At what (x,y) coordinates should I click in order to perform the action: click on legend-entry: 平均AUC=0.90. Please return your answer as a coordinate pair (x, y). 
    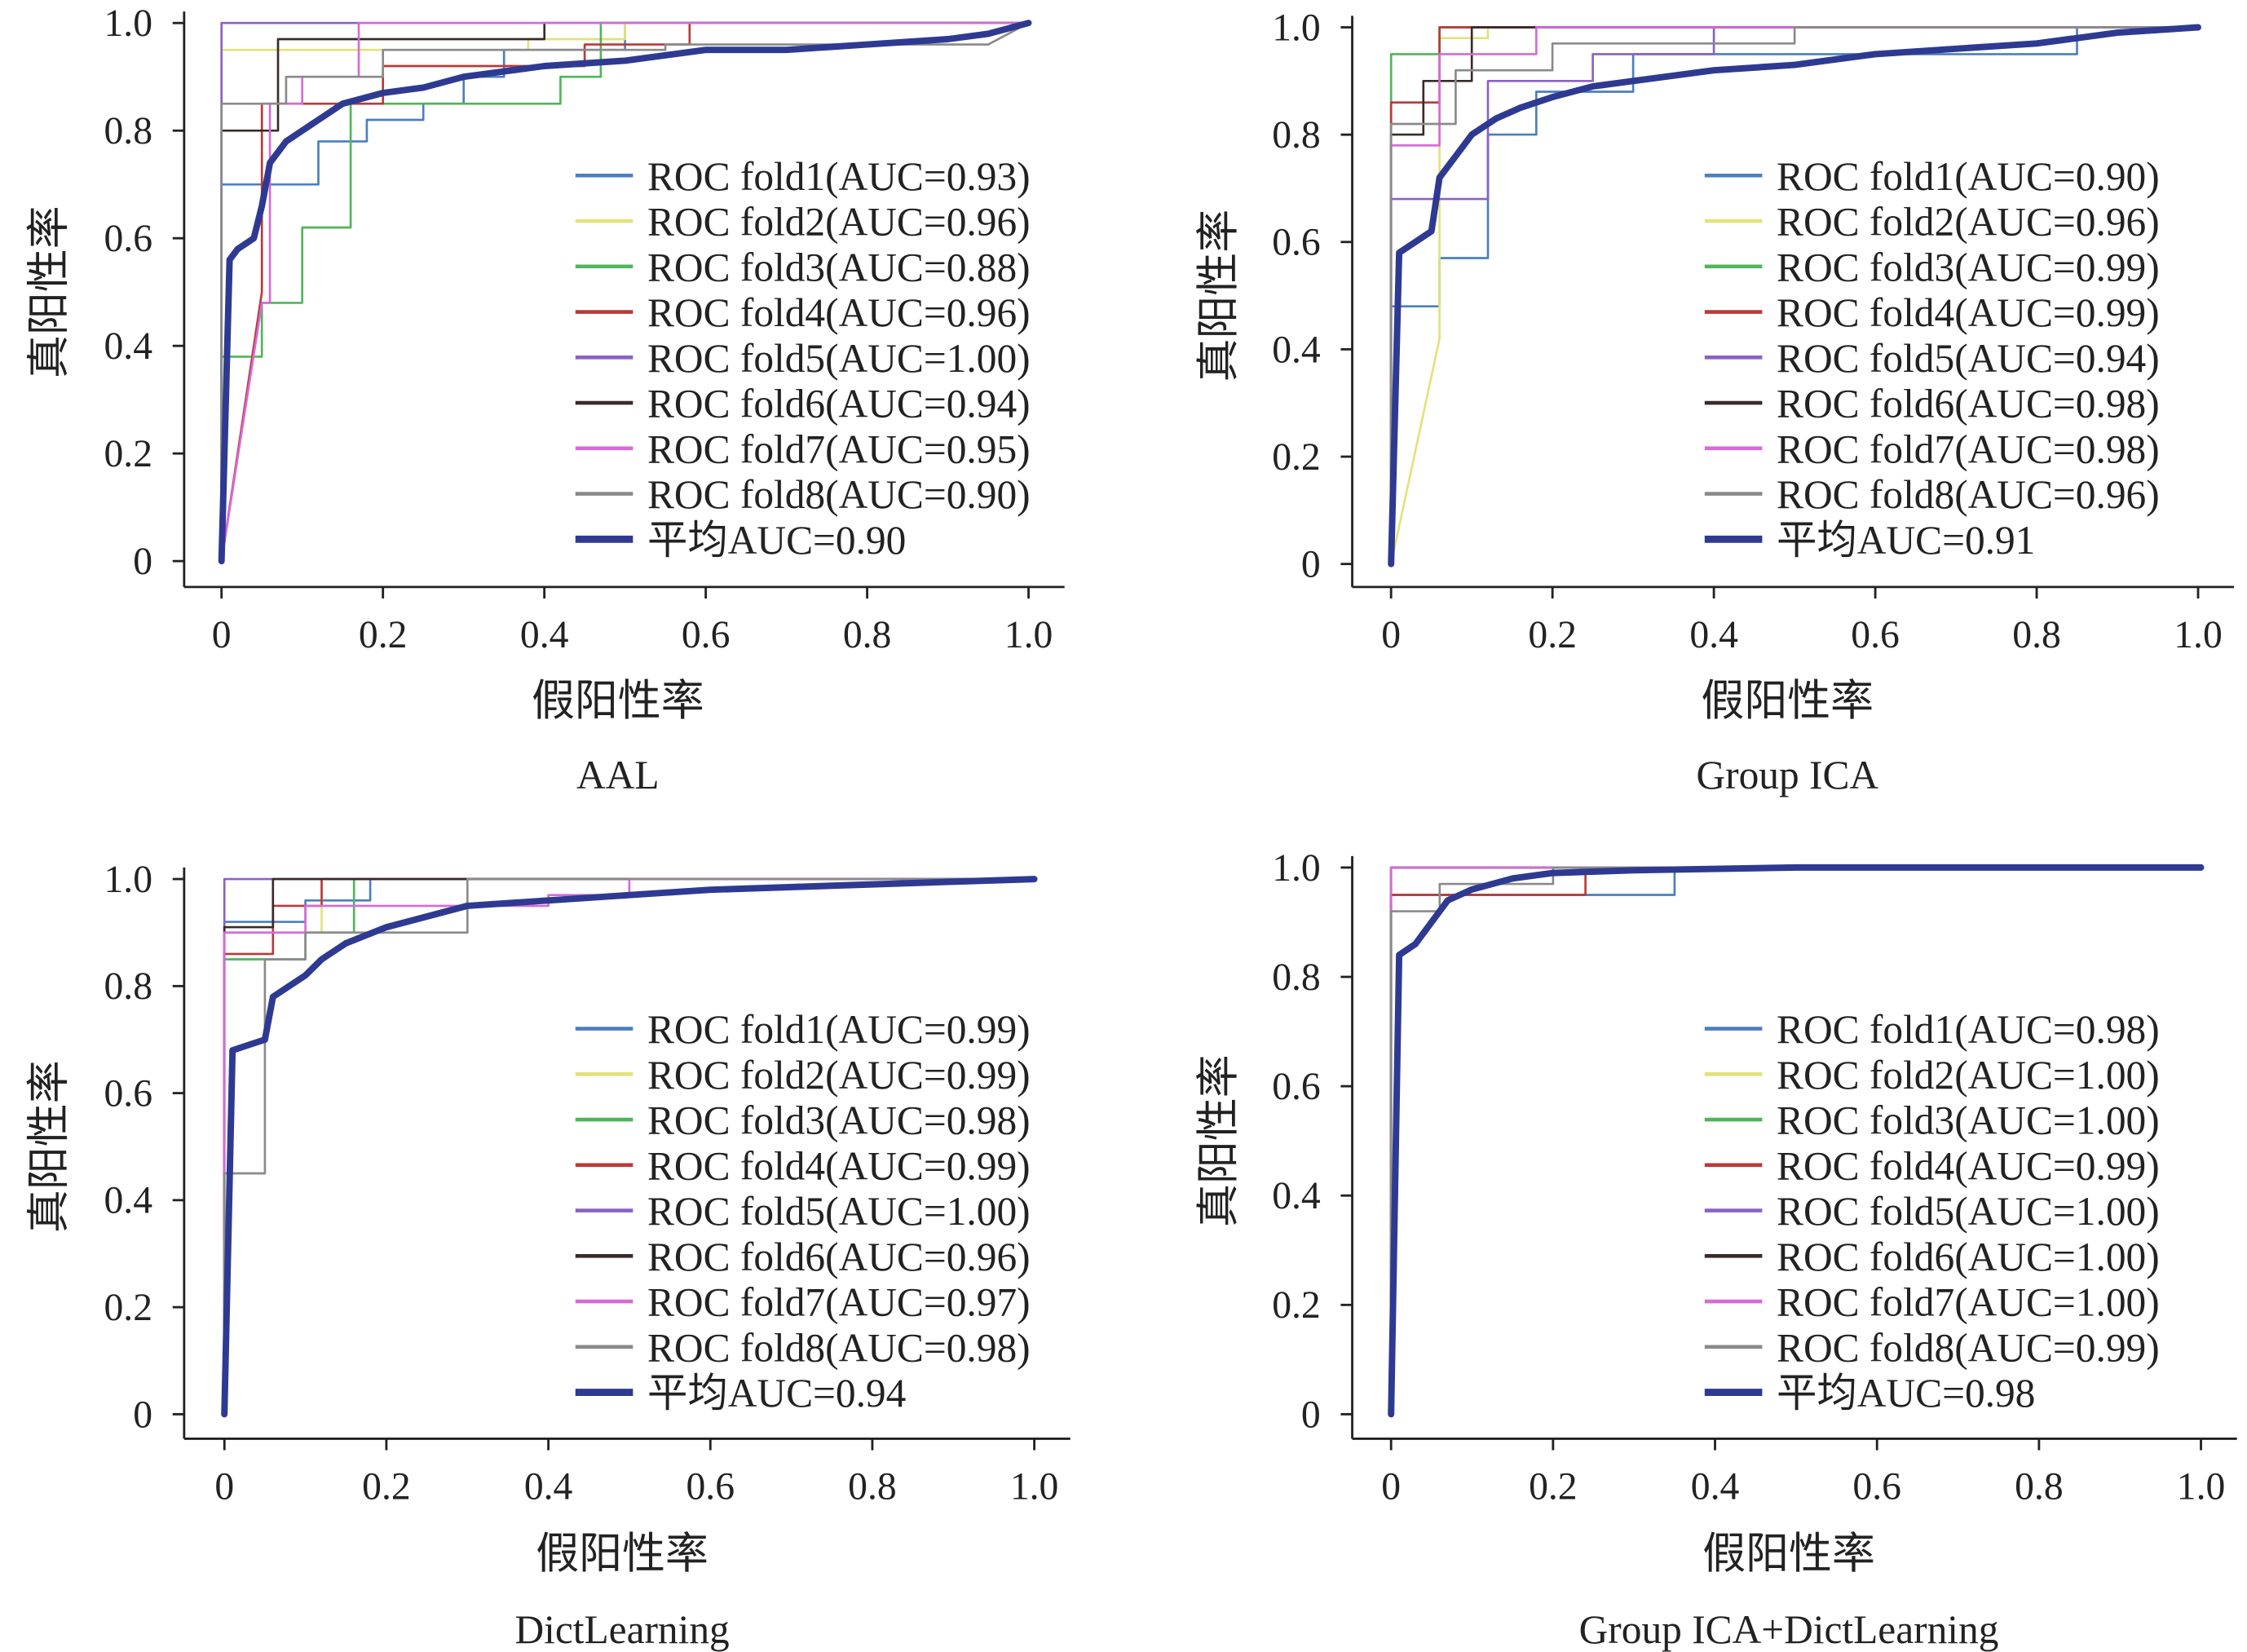
    Looking at the image, I should click on (776, 540).